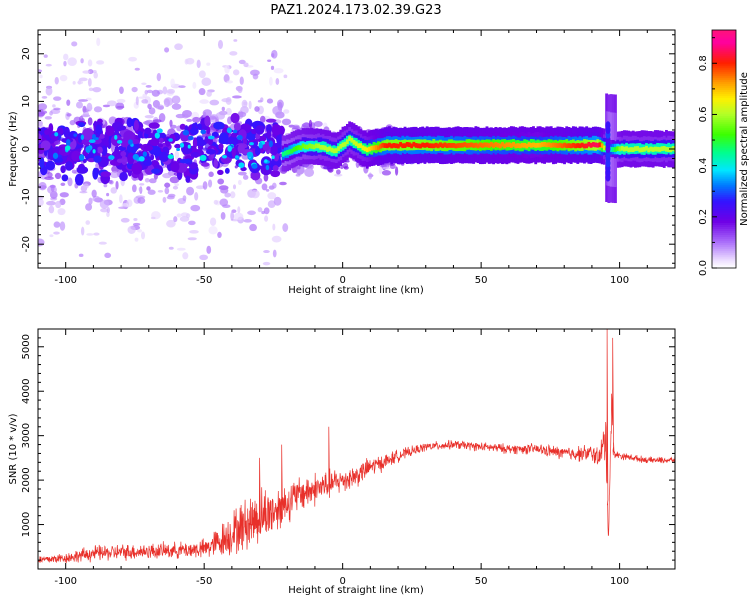  I want to click on colorbar-gradient, so click(724, 149).